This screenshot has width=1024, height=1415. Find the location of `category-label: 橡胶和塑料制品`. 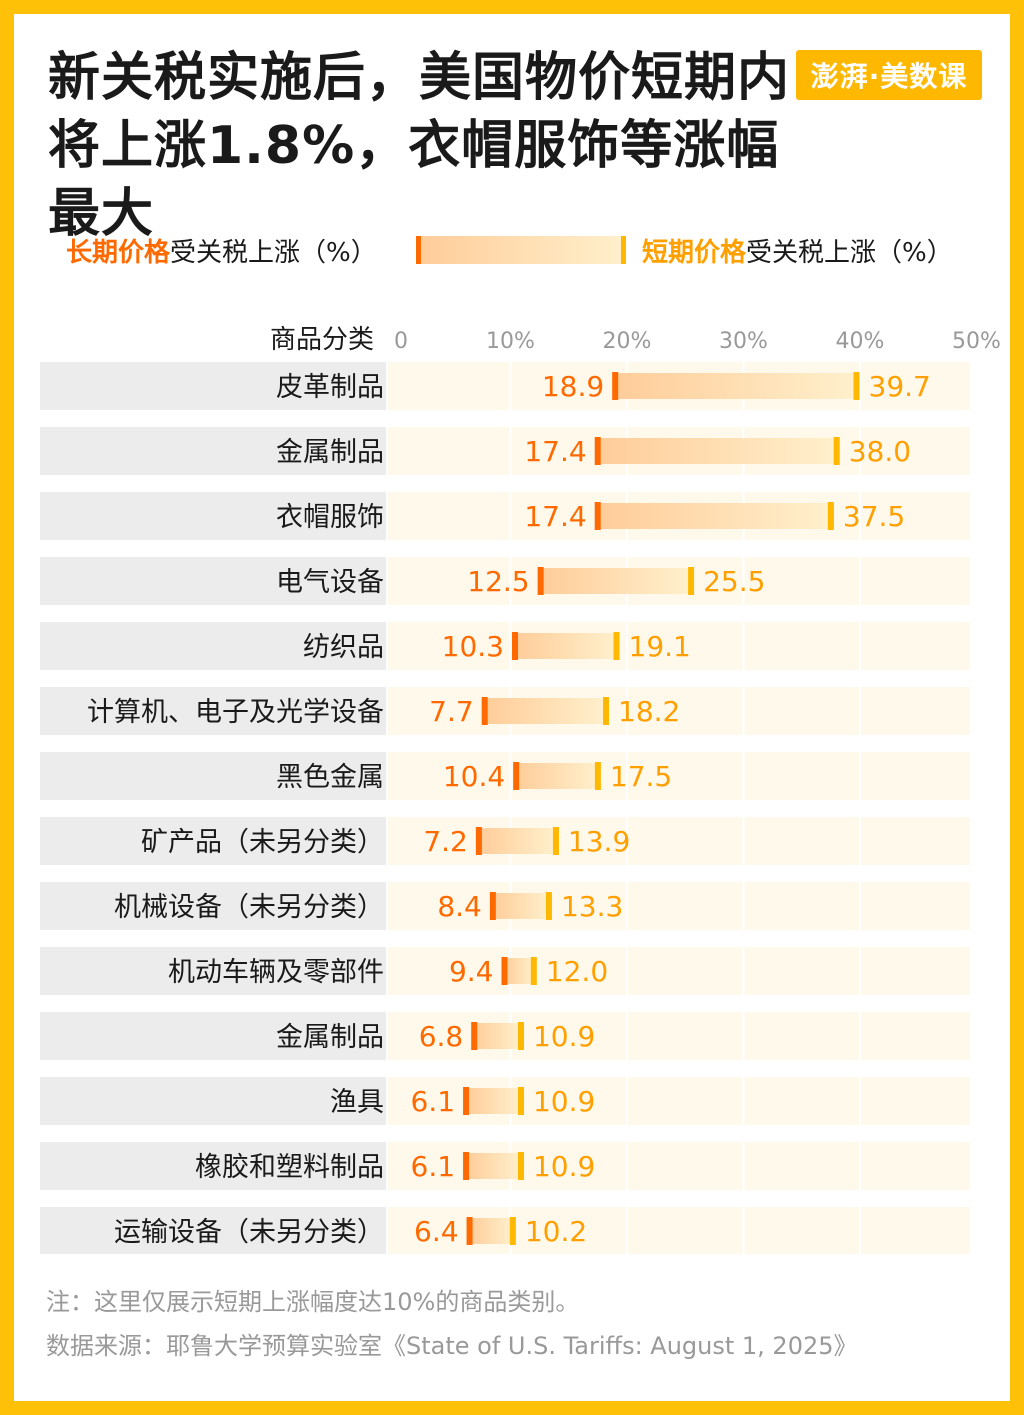

category-label: 橡胶和塑料制品 is located at coordinates (289, 1167).